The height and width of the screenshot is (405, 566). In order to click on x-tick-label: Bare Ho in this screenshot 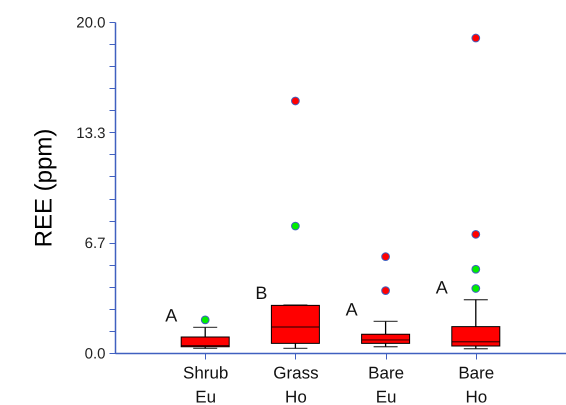, I will do `click(476, 384)`.